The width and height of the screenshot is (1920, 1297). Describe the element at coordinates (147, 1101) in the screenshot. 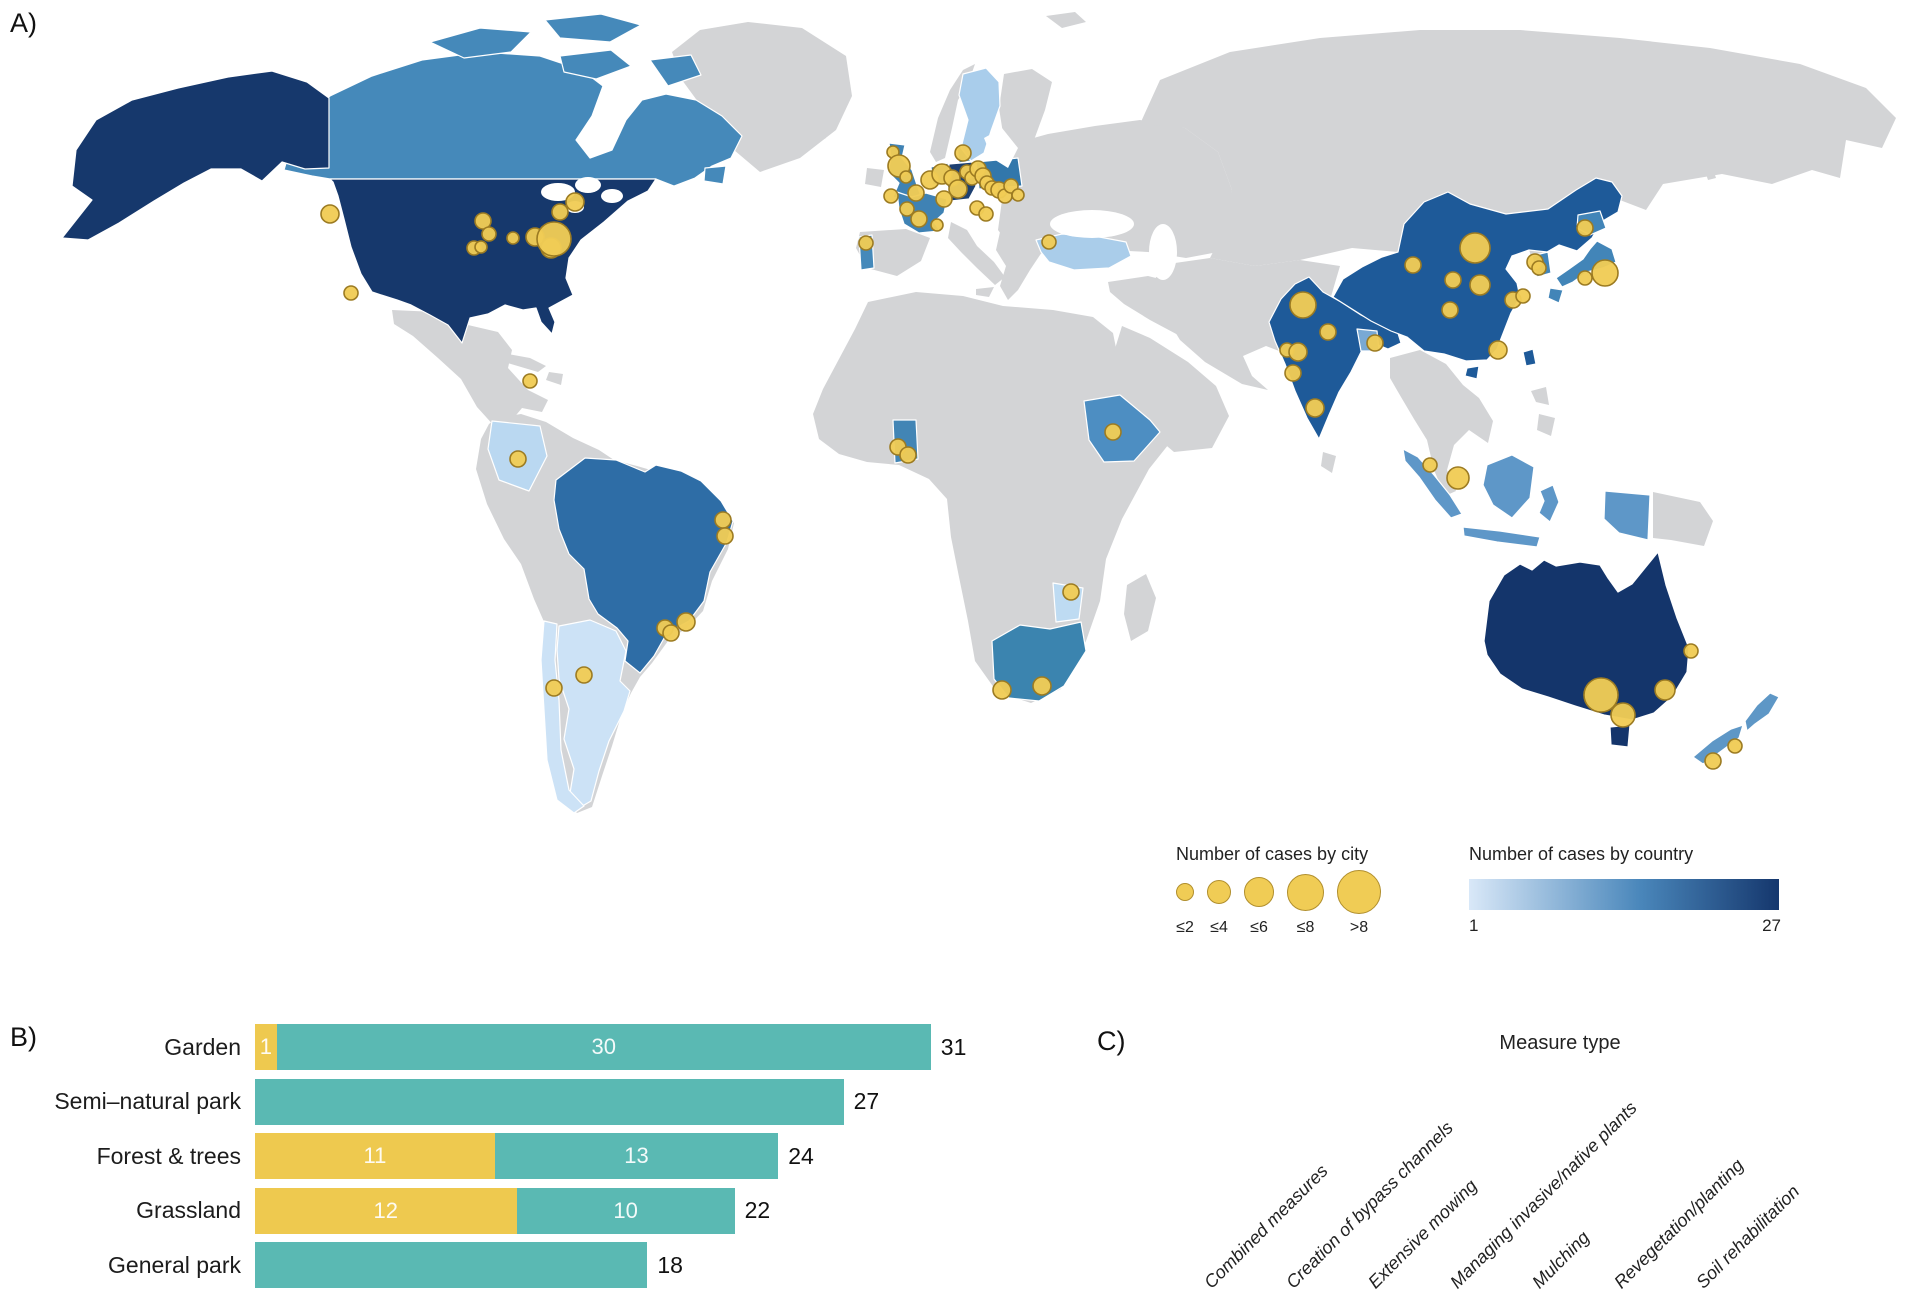

I see `bar-category-label: Semi–natural park` at that location.